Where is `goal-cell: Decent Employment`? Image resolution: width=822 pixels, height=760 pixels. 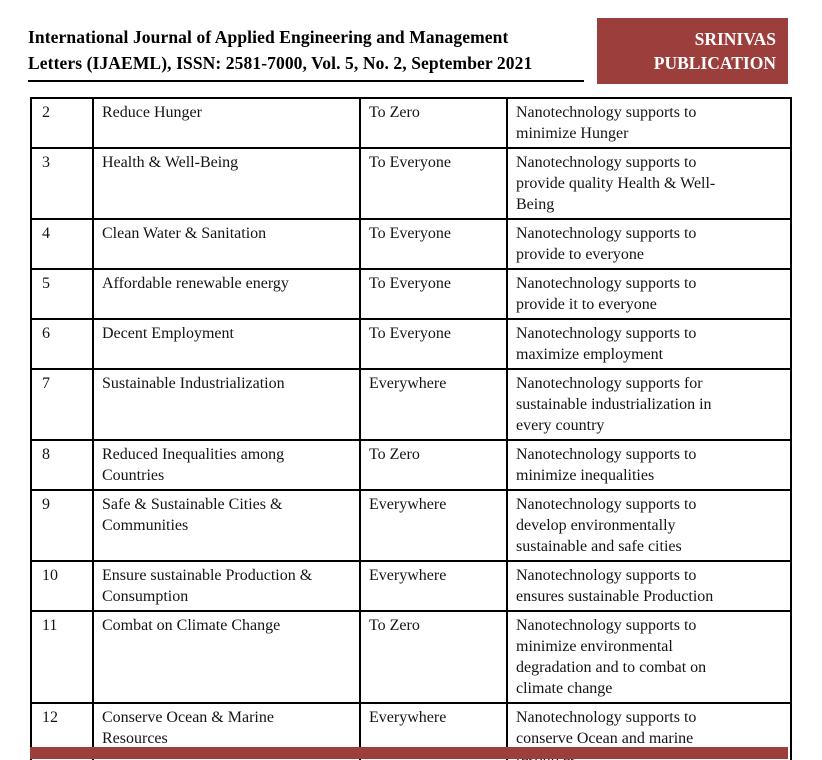
goal-cell: Decent Employment is located at coordinates (226, 344).